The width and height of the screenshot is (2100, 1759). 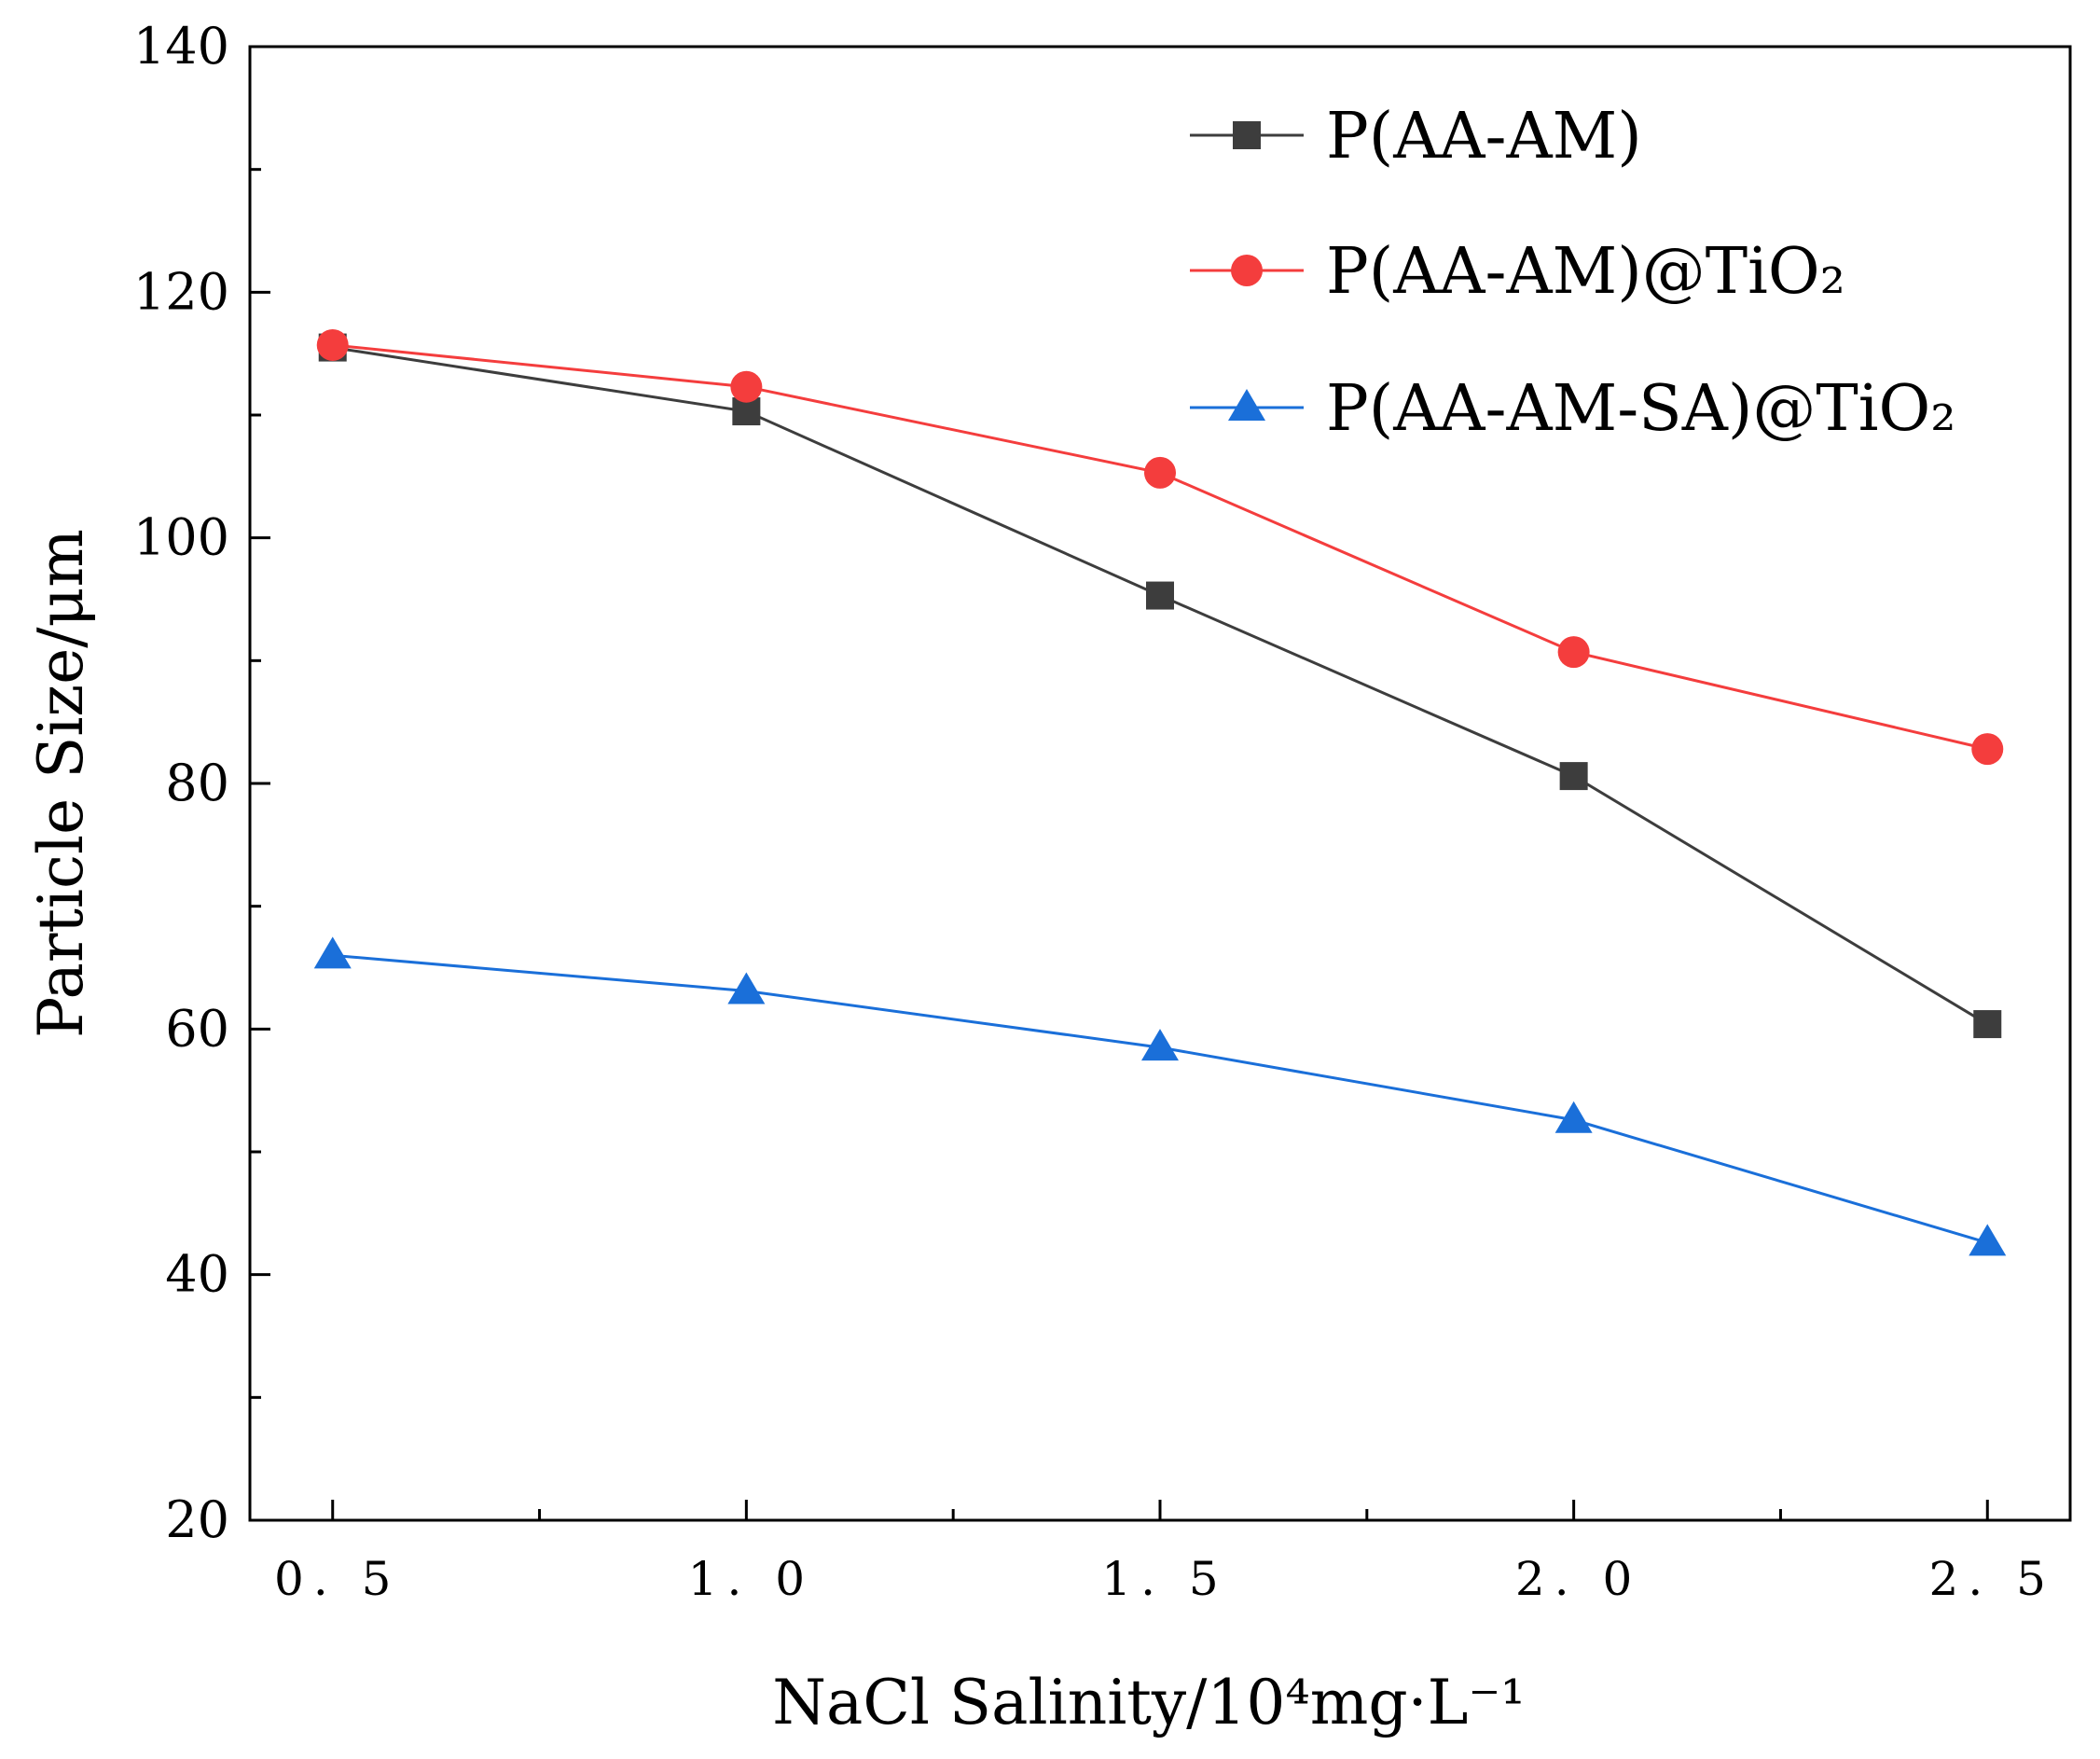 I want to click on x-tick-label: 0. 5, so click(x=337, y=1579).